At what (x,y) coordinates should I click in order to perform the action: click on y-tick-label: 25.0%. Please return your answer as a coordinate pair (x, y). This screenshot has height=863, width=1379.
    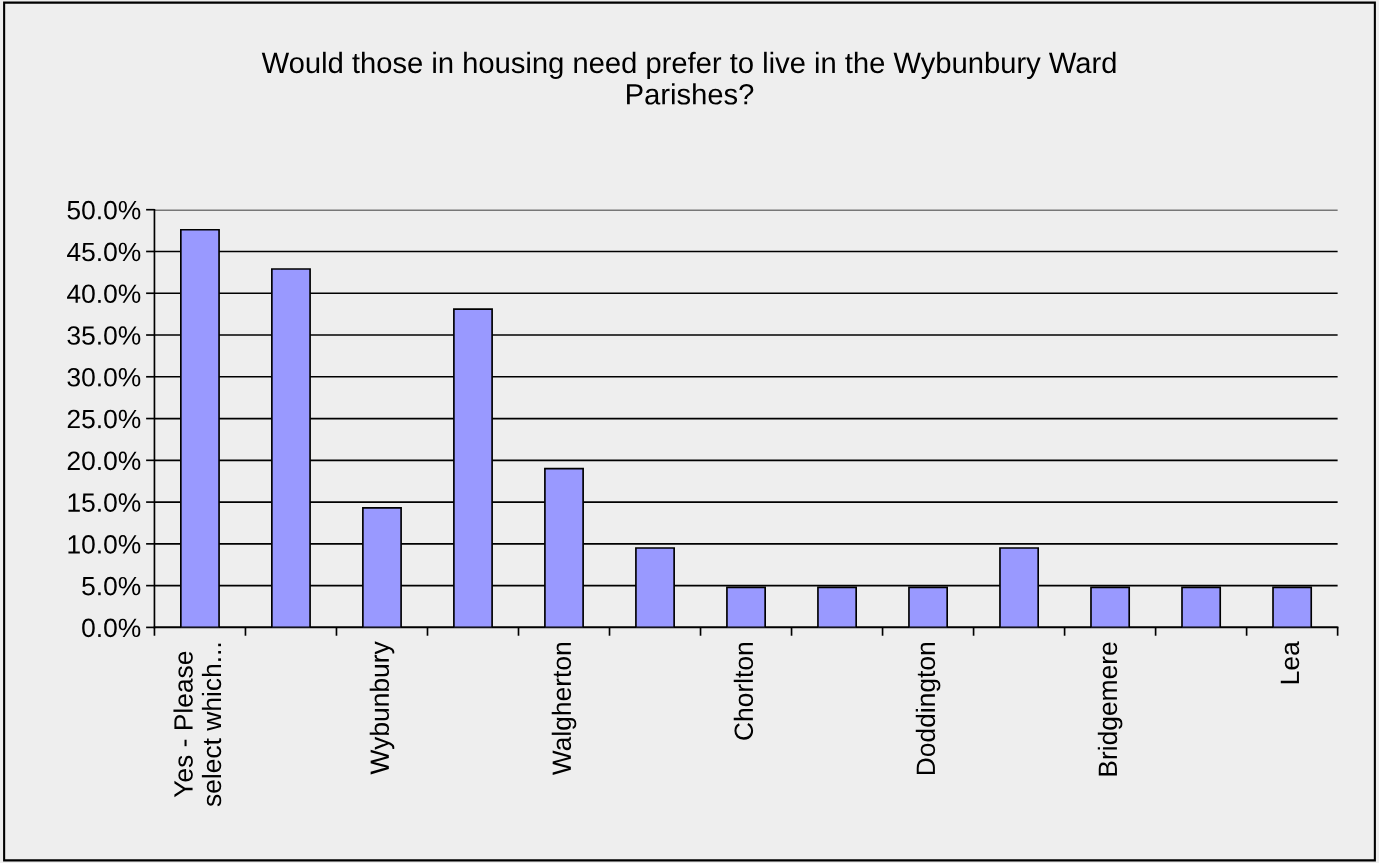
    Looking at the image, I should click on (104, 419).